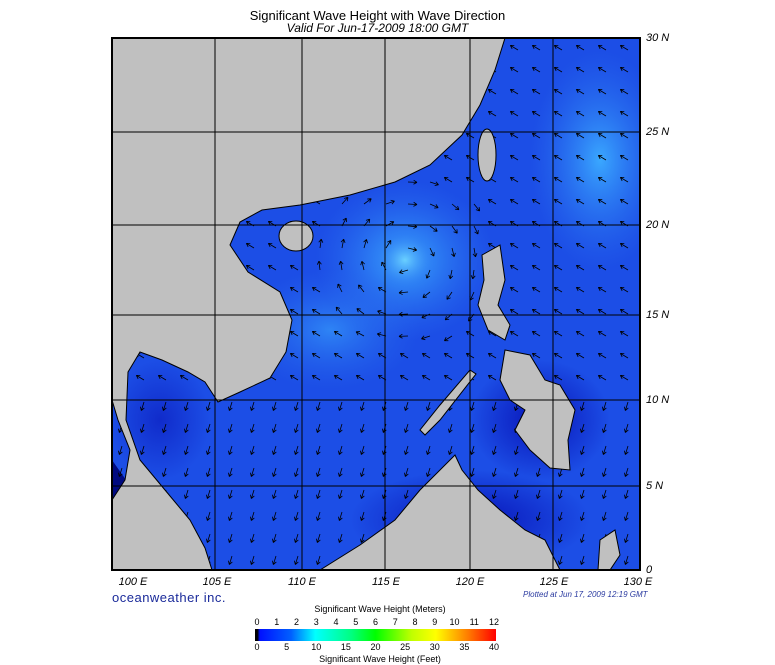 The height and width of the screenshot is (665, 775). What do you see at coordinates (658, 38) in the screenshot?
I see `lat-label: 30 N` at bounding box center [658, 38].